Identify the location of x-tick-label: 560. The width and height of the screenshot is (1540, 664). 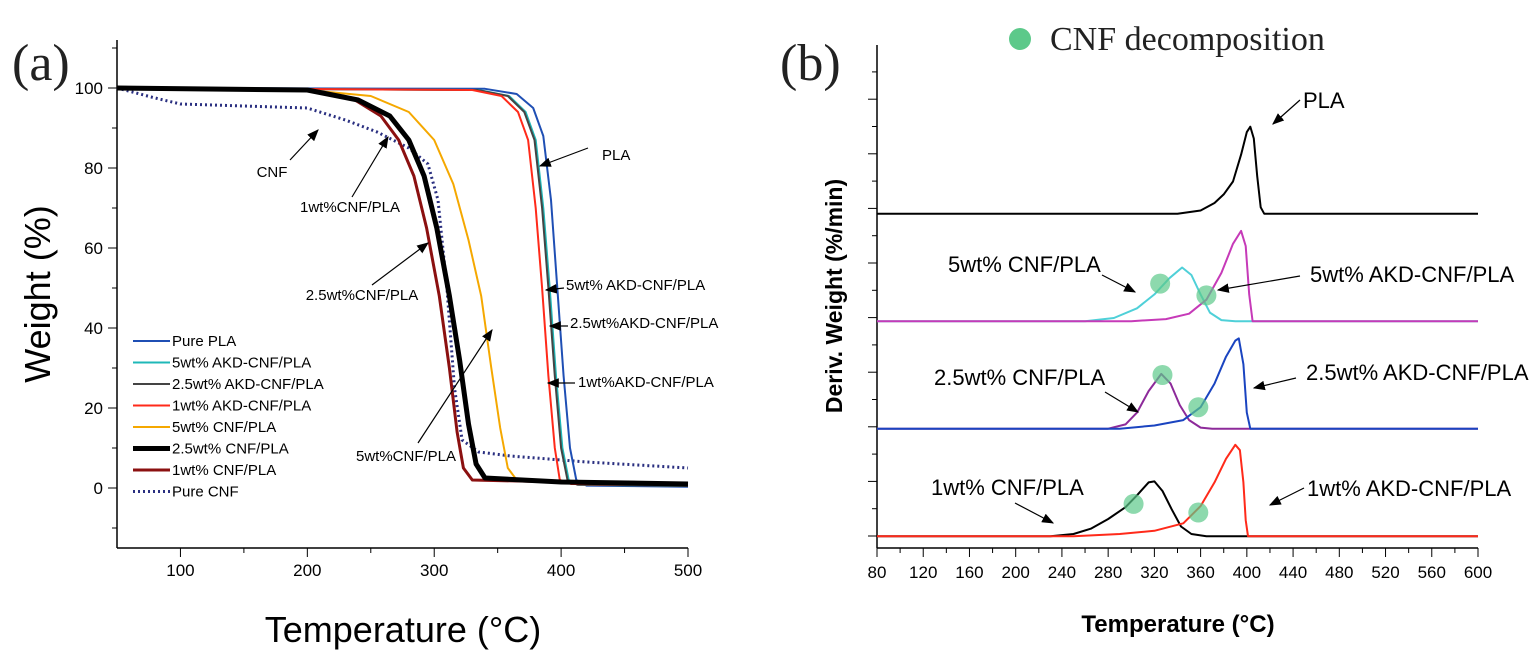
(1432, 572).